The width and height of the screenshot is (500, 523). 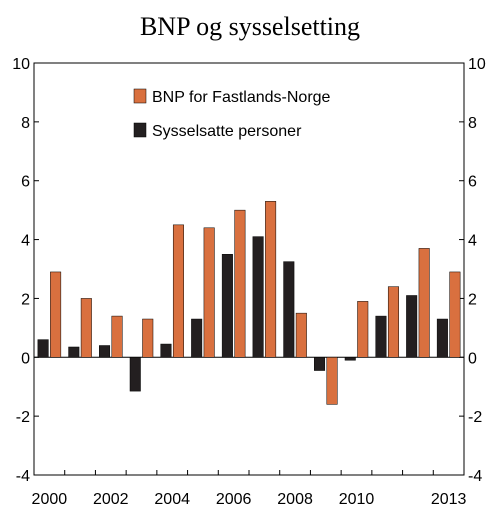 I want to click on y-tick-label-left: 6, so click(x=25, y=182).